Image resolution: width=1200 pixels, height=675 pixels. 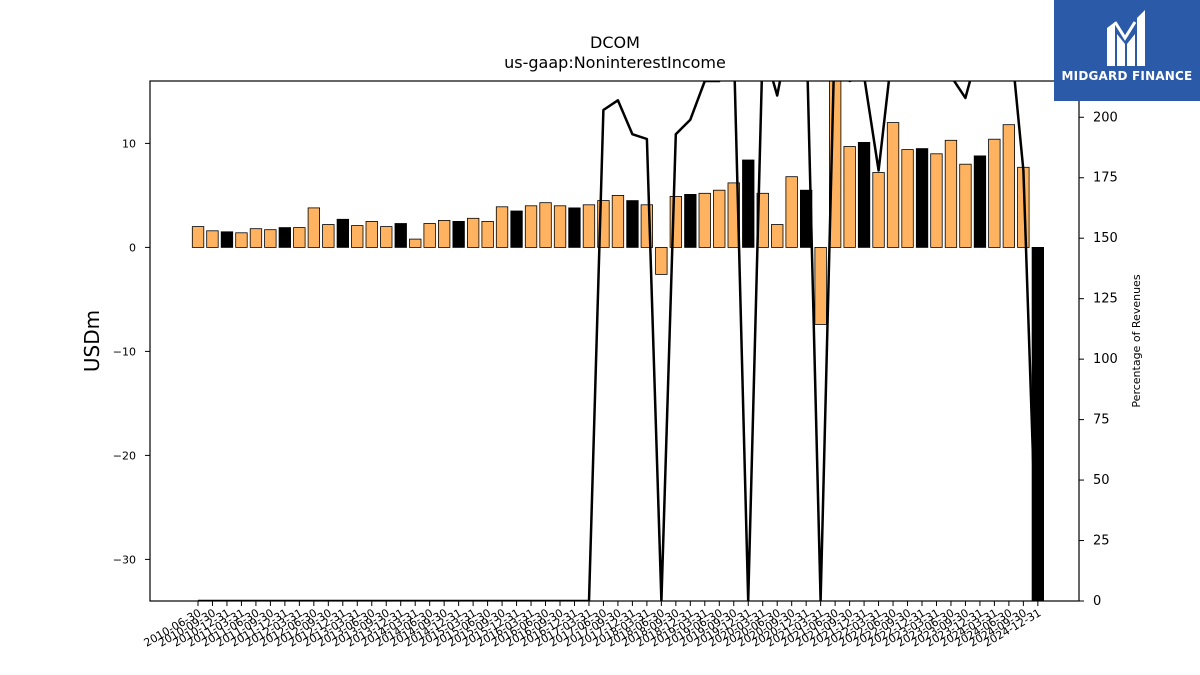 I want to click on y2-tick-label: 200, so click(x=1105, y=117).